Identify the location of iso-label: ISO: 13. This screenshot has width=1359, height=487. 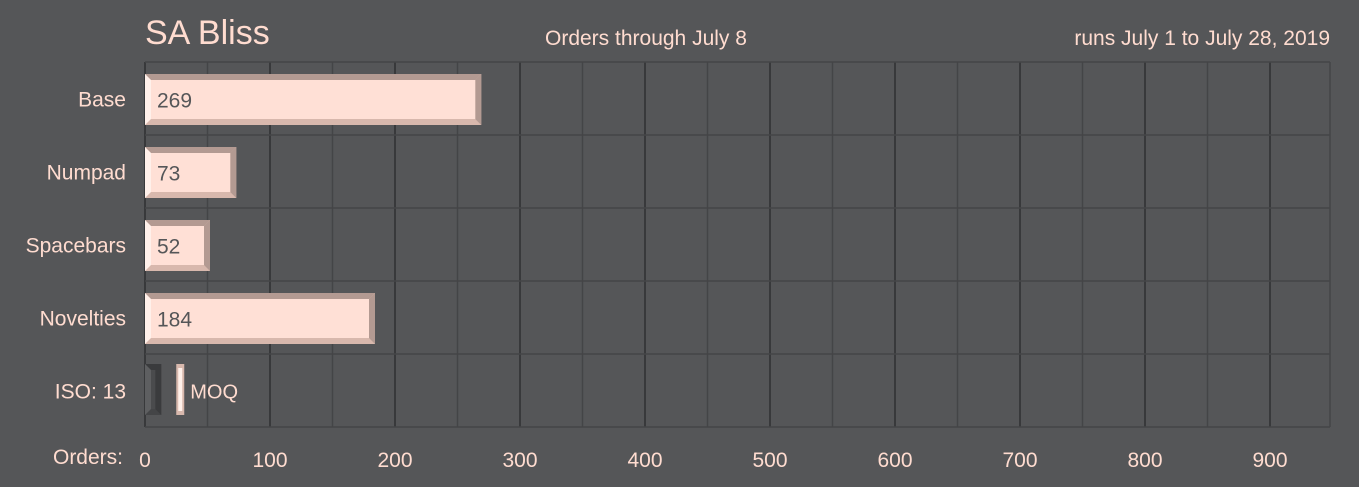
(90, 392).